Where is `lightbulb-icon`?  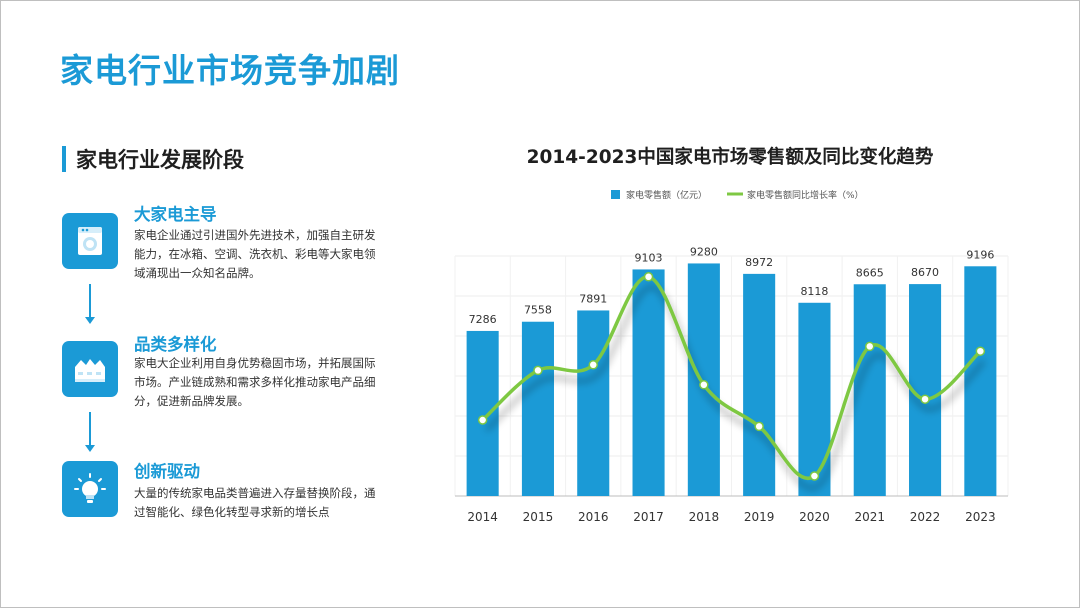
lightbulb-icon is located at coordinates (90, 489).